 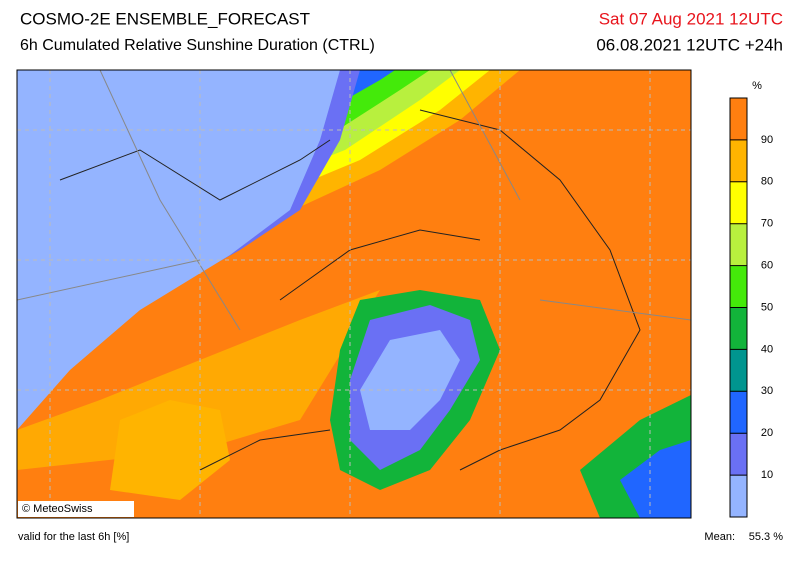 I want to click on colorbar-tick-label: 80, so click(x=767, y=182).